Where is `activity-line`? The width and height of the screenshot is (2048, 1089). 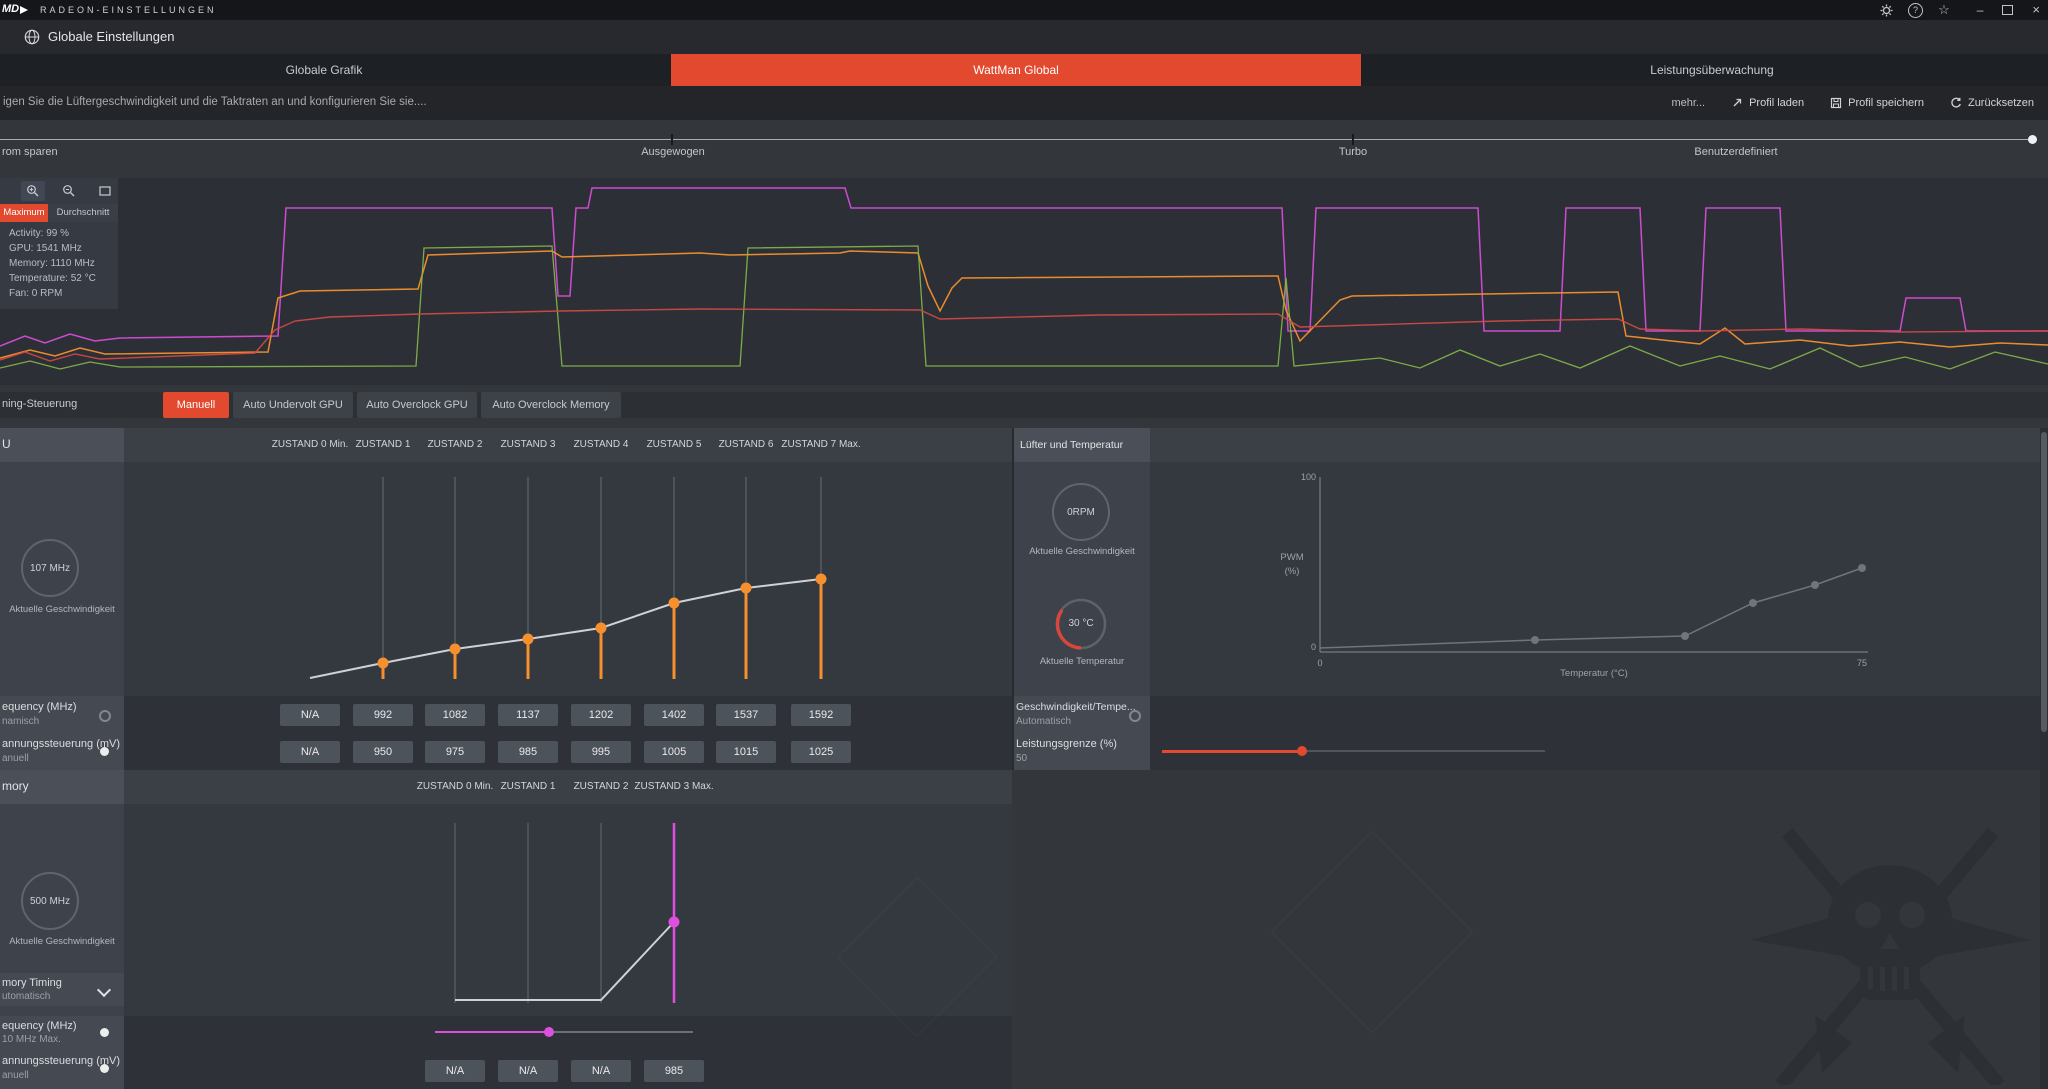 activity-line is located at coordinates (1024, 307).